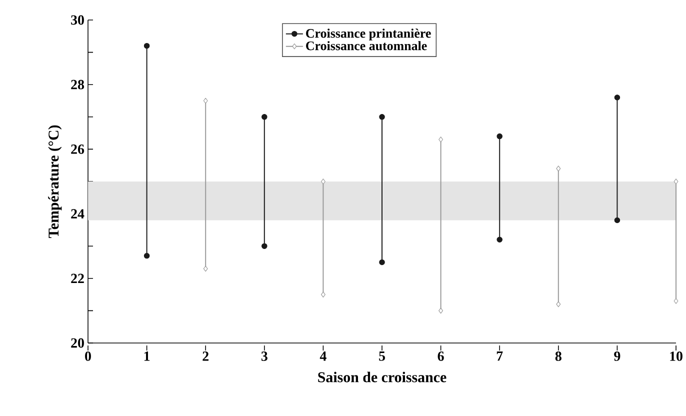 This screenshot has height=416, width=686. I want to click on x-tick-label: 2, so click(205, 356).